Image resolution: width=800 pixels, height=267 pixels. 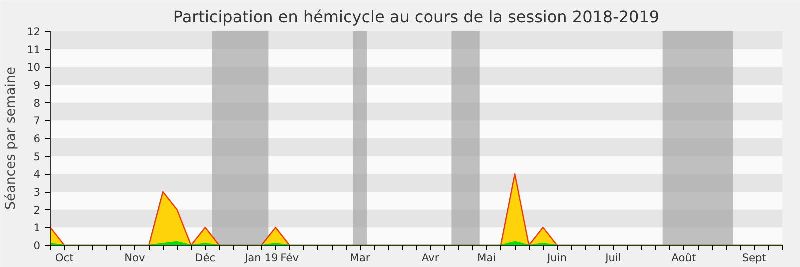 What do you see at coordinates (416, 17) in the screenshot?
I see `chart-title: Participation en hémicycle au cours de la session 2018-2019` at bounding box center [416, 17].